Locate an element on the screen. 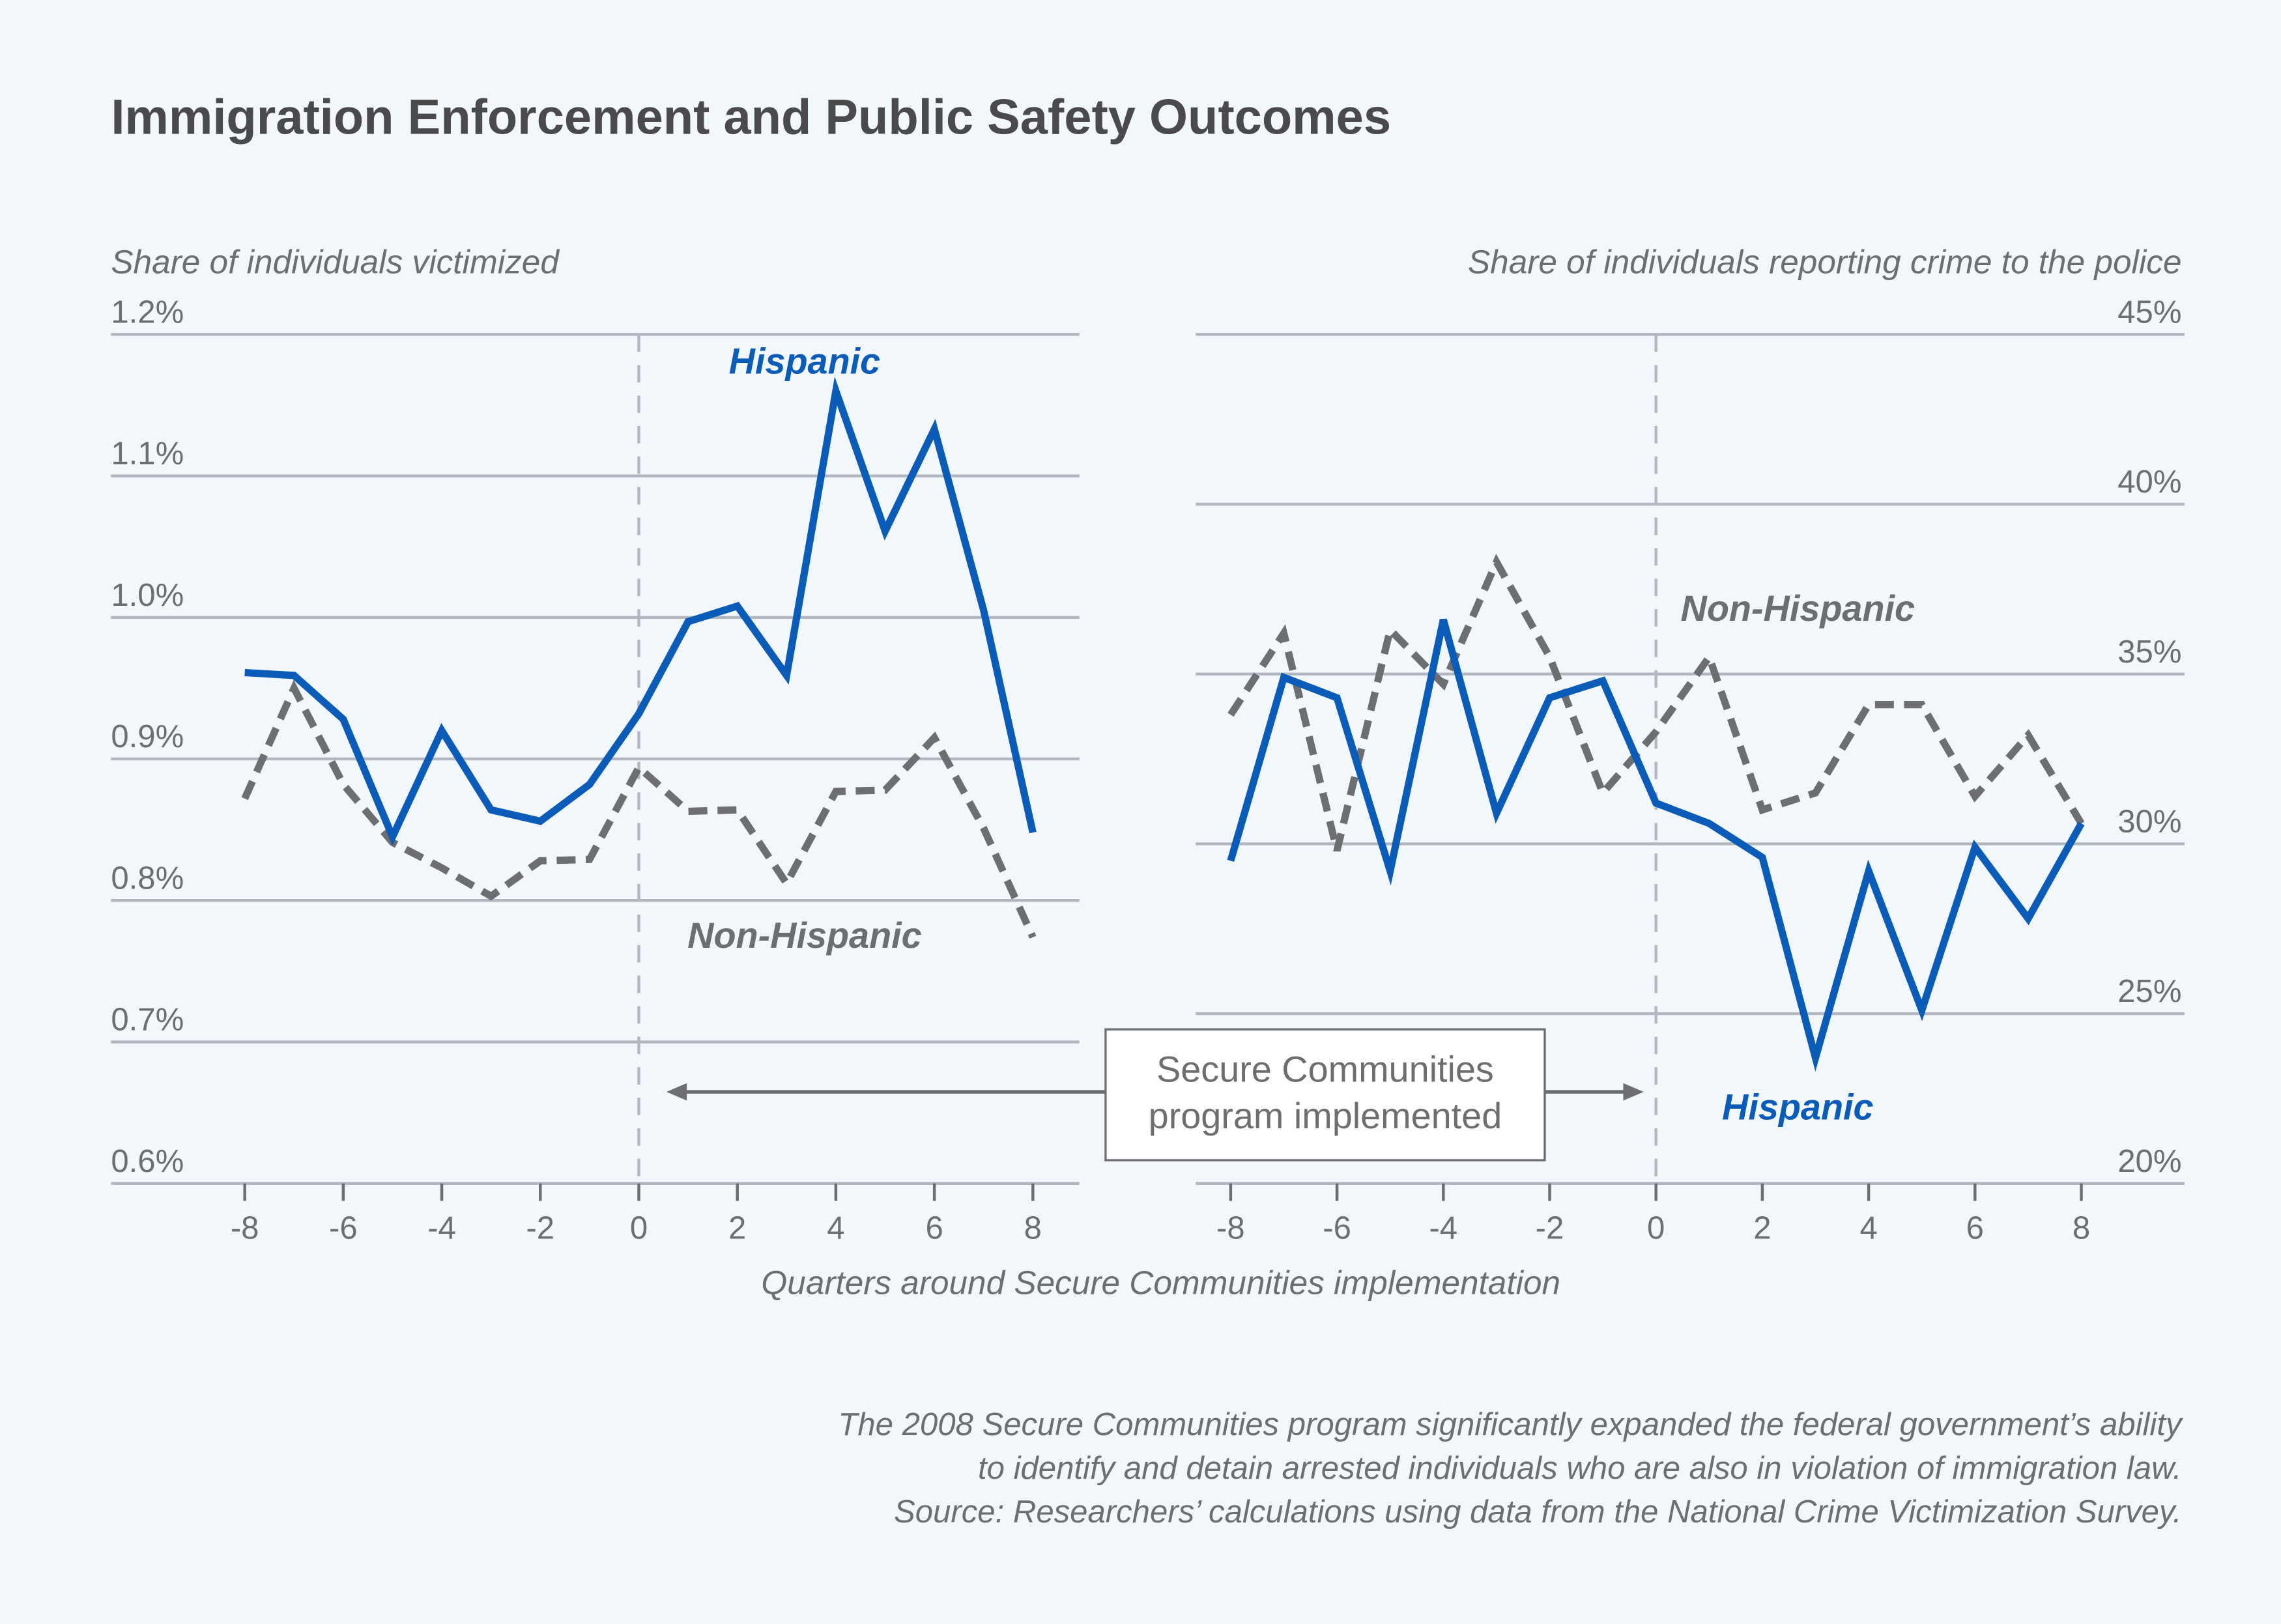 This screenshot has height=1624, width=2281. y-tick-label: 1.1% is located at coordinates (147, 454).